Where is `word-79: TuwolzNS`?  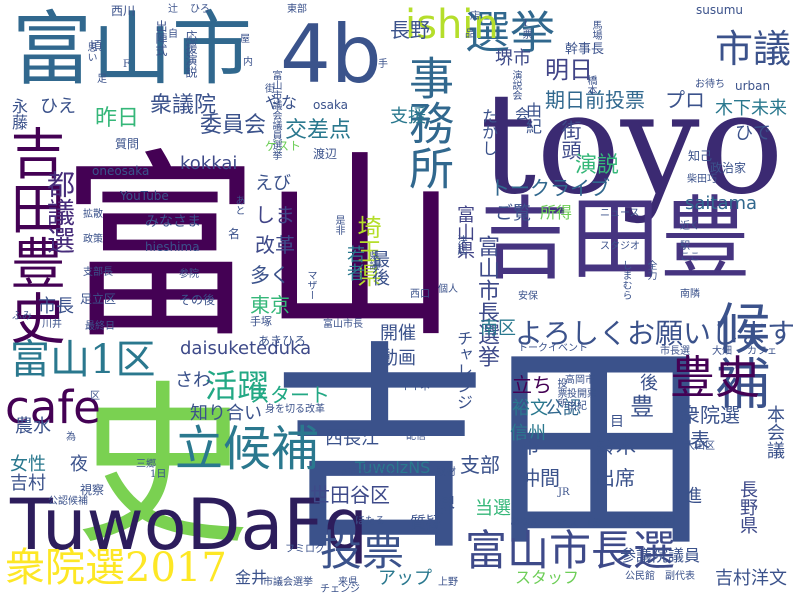
word-79: TuwolzNS is located at coordinates (393, 467).